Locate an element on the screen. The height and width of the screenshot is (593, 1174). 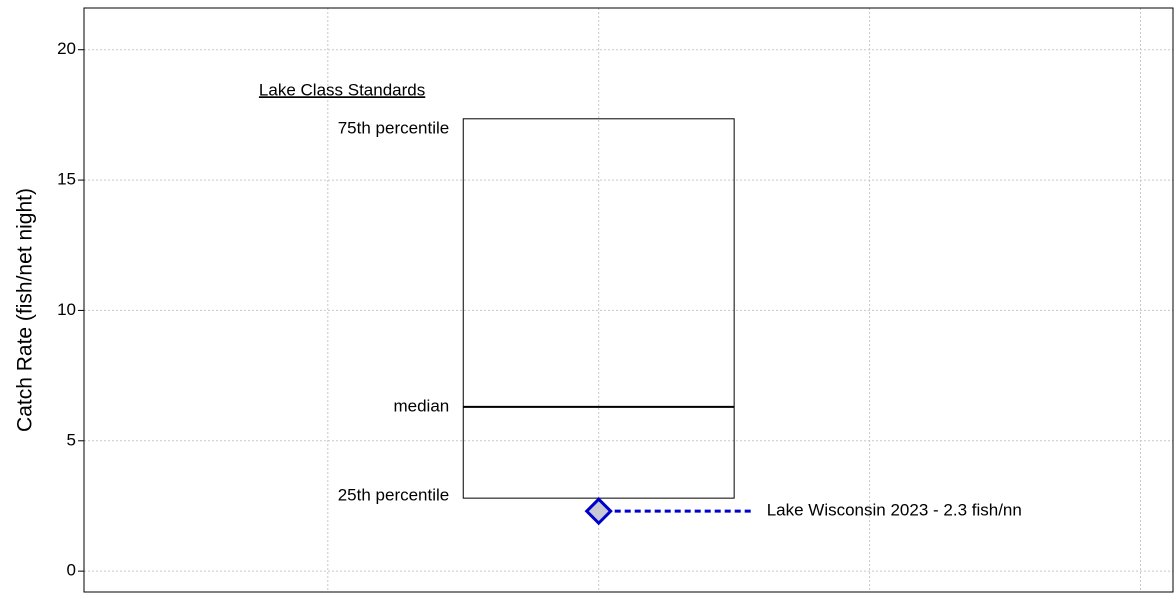
q3-label: 75th percentile is located at coordinates (394, 127).